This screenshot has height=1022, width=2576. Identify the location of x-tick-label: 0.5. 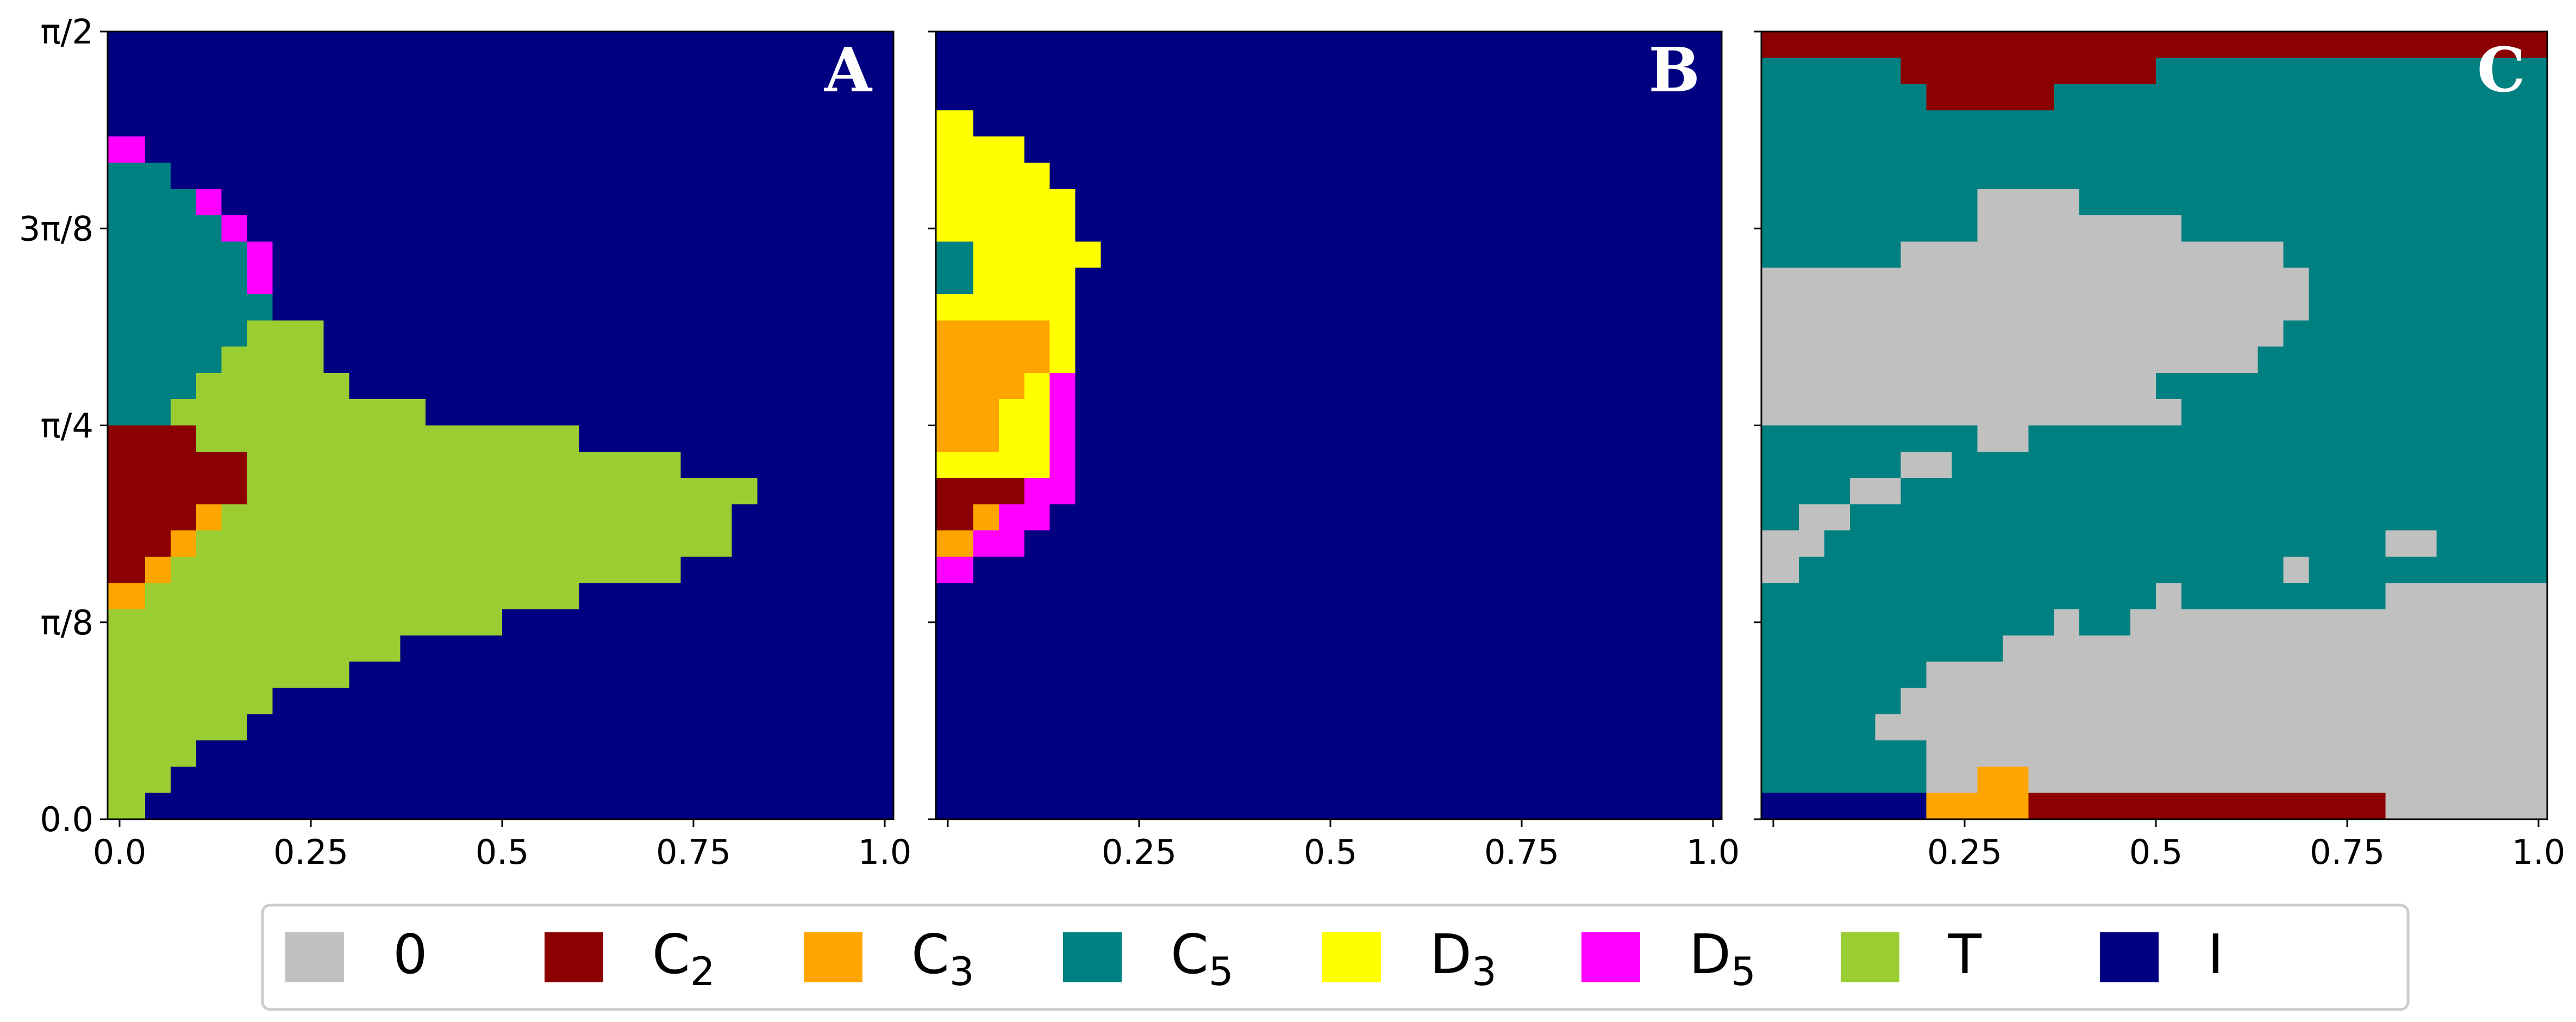
(1331, 852).